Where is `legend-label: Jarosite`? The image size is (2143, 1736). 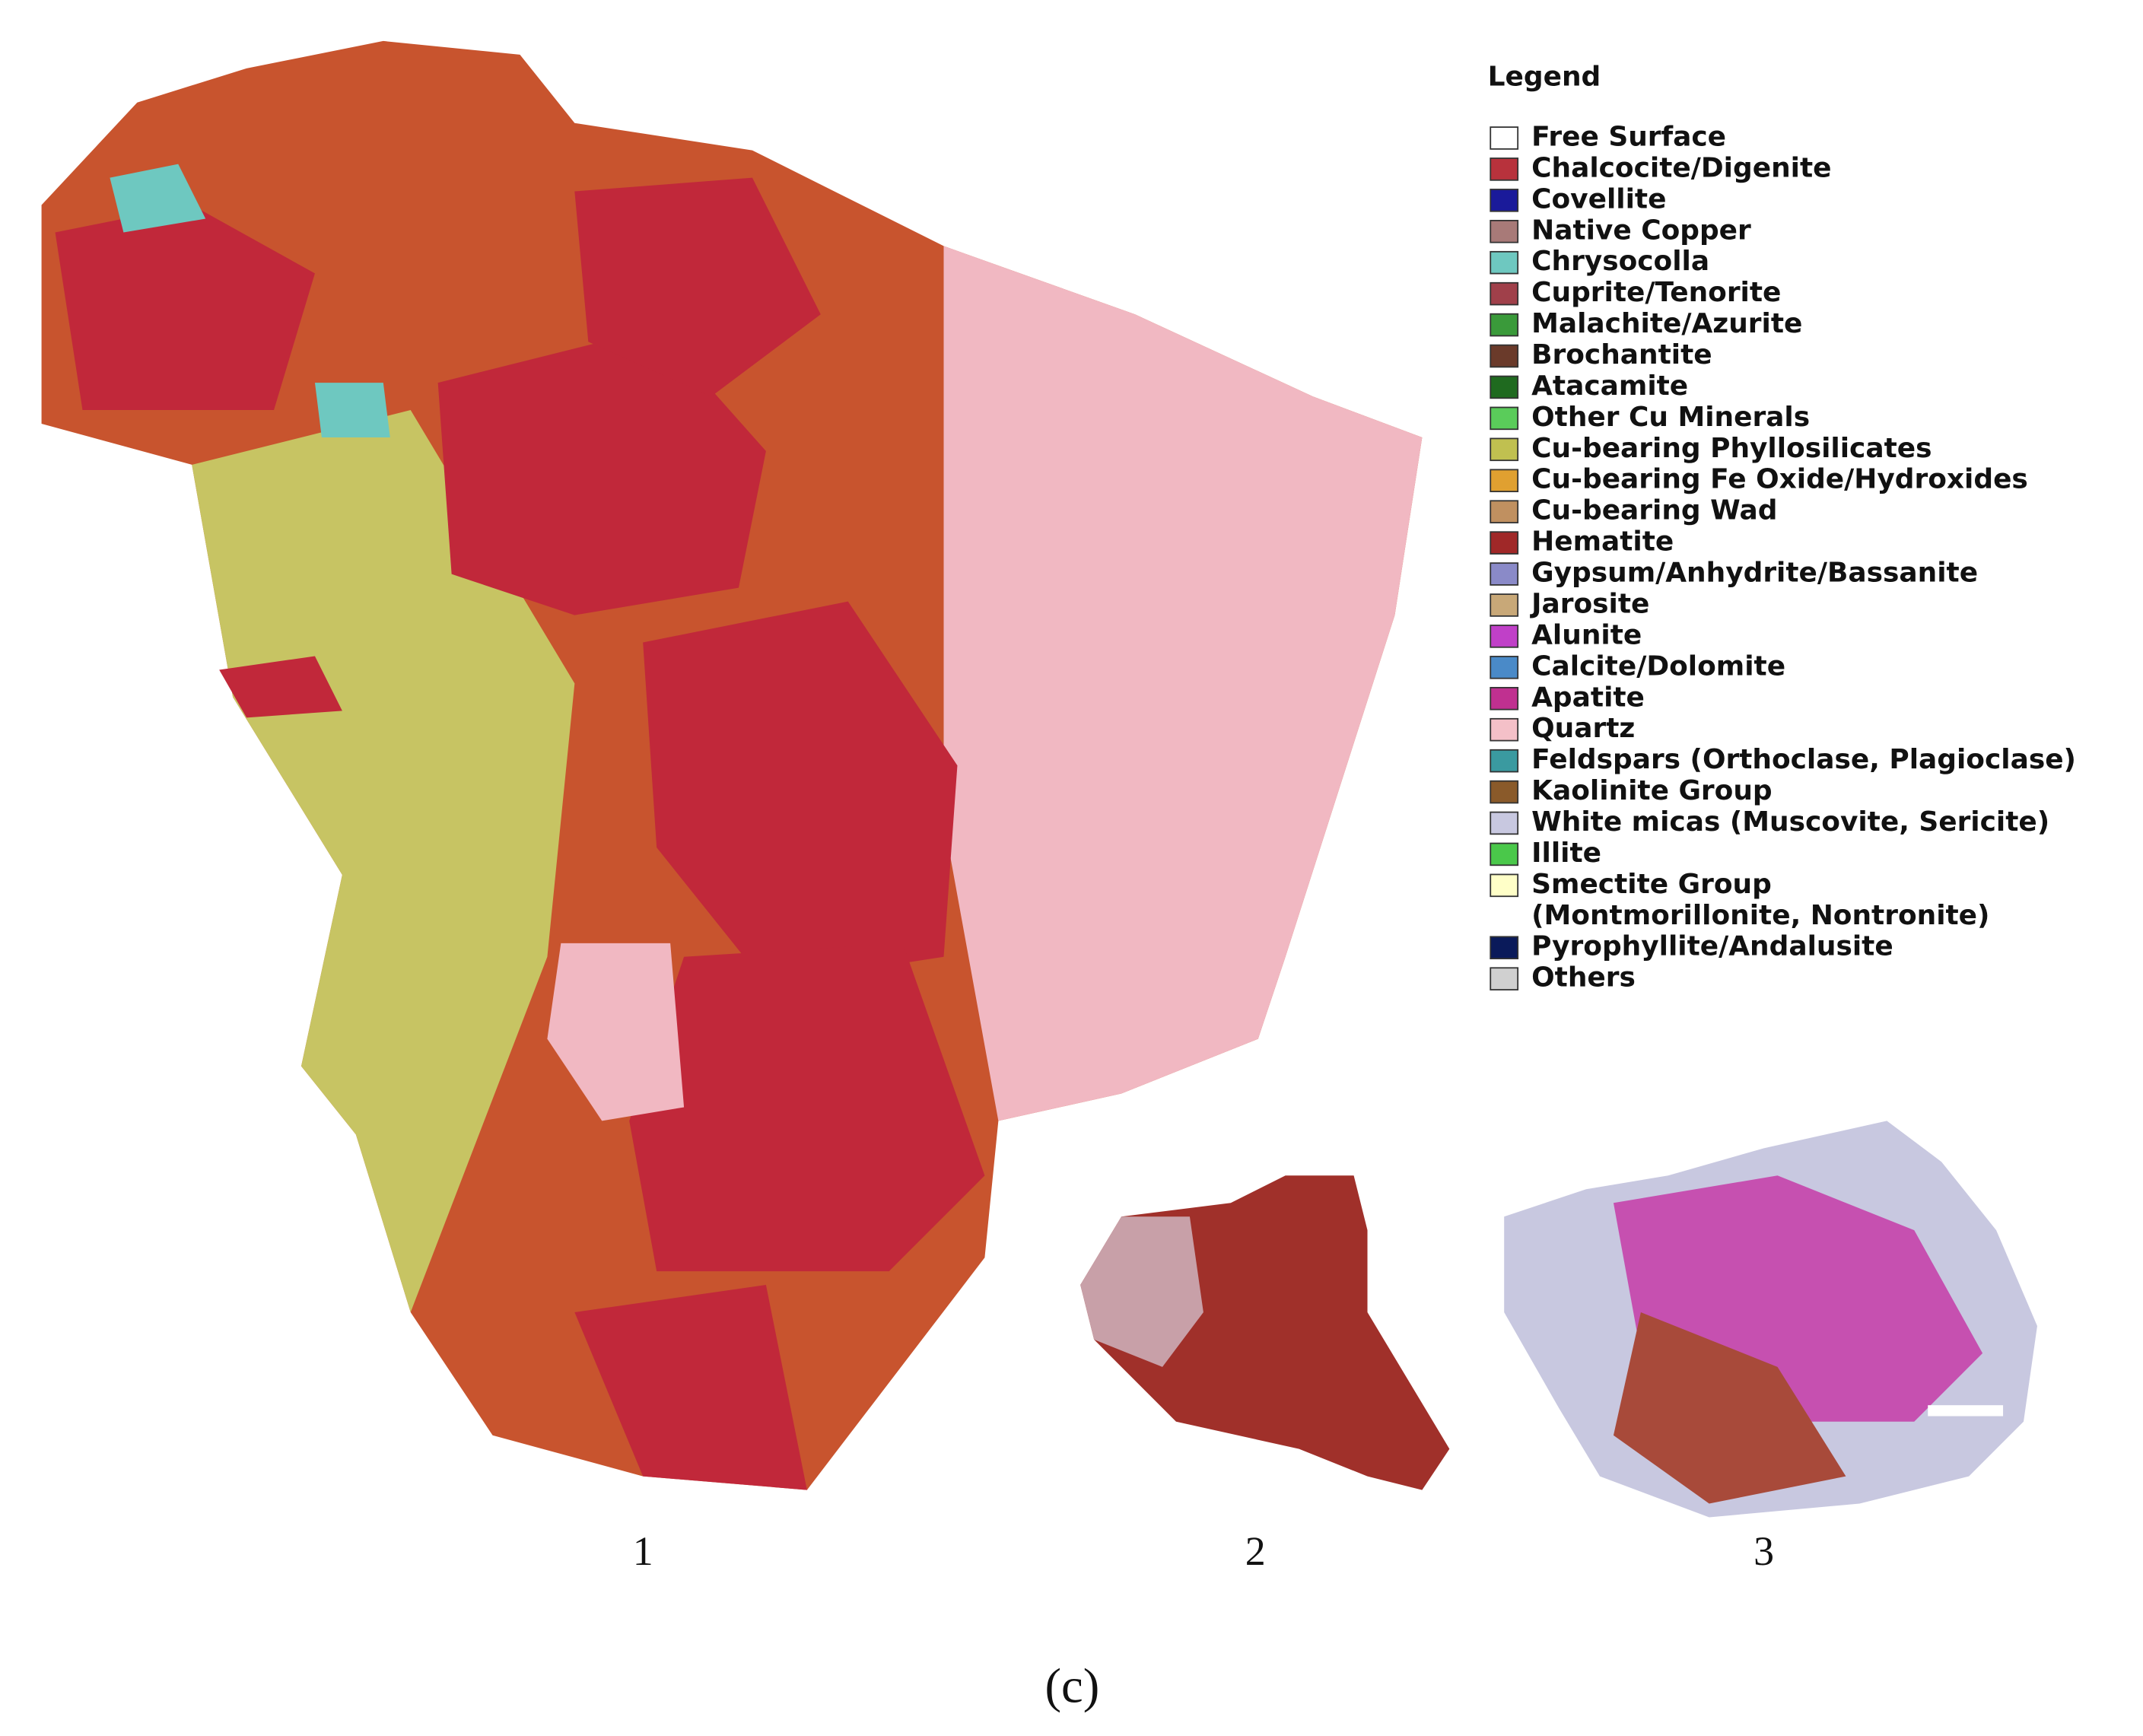
legend-label: Jarosite is located at coordinates (1589, 603).